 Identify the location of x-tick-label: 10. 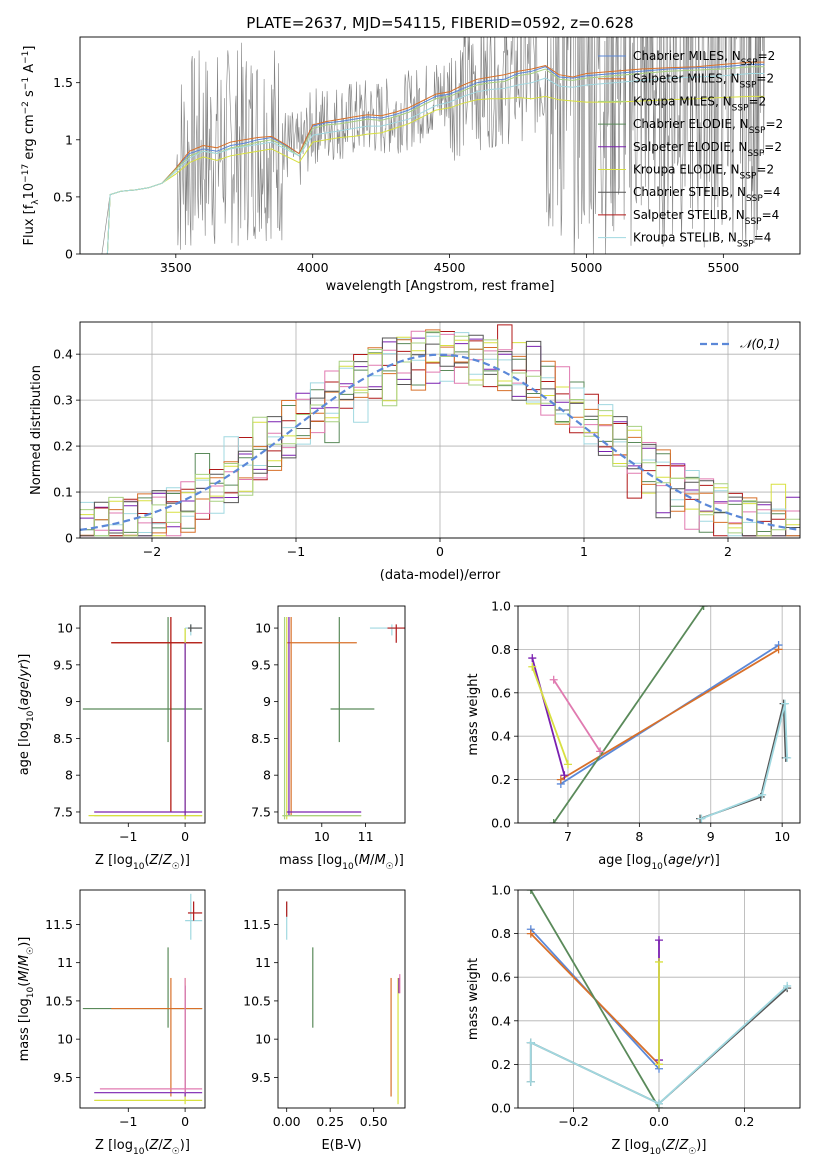
(782, 836).